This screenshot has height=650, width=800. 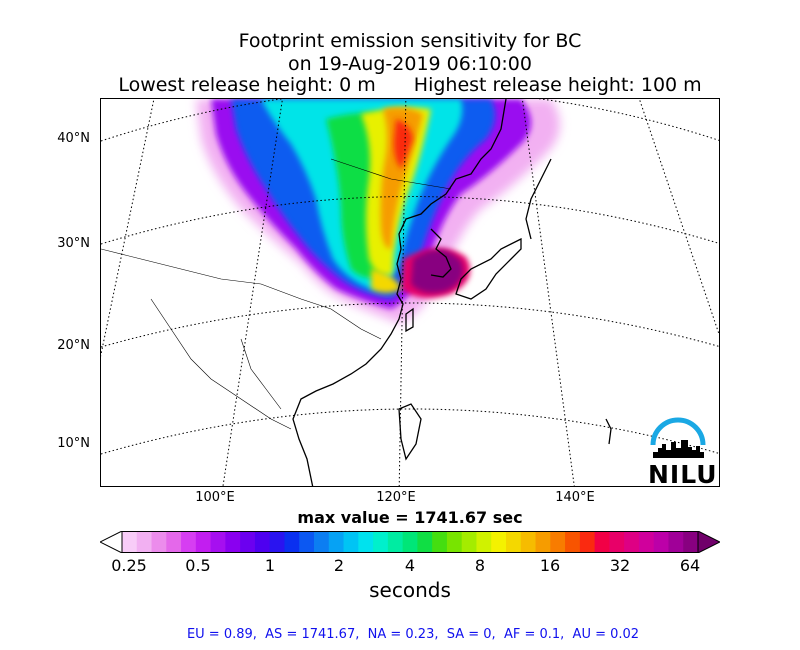 I want to click on colorbar-tick: 0.5, so click(x=198, y=565).